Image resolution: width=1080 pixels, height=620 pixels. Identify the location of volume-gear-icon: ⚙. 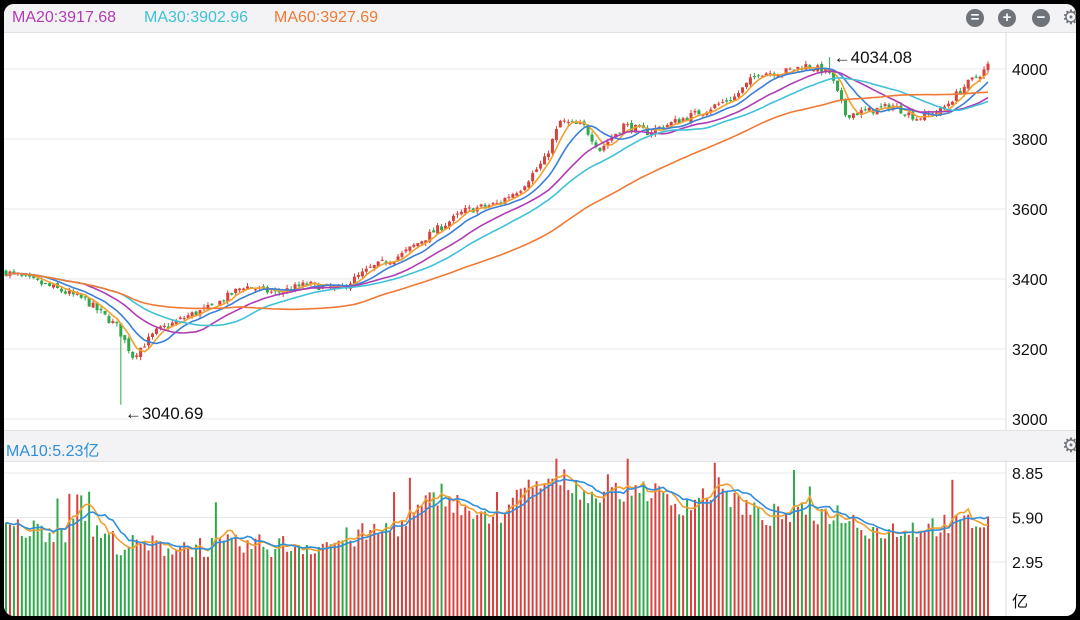
(1069, 446).